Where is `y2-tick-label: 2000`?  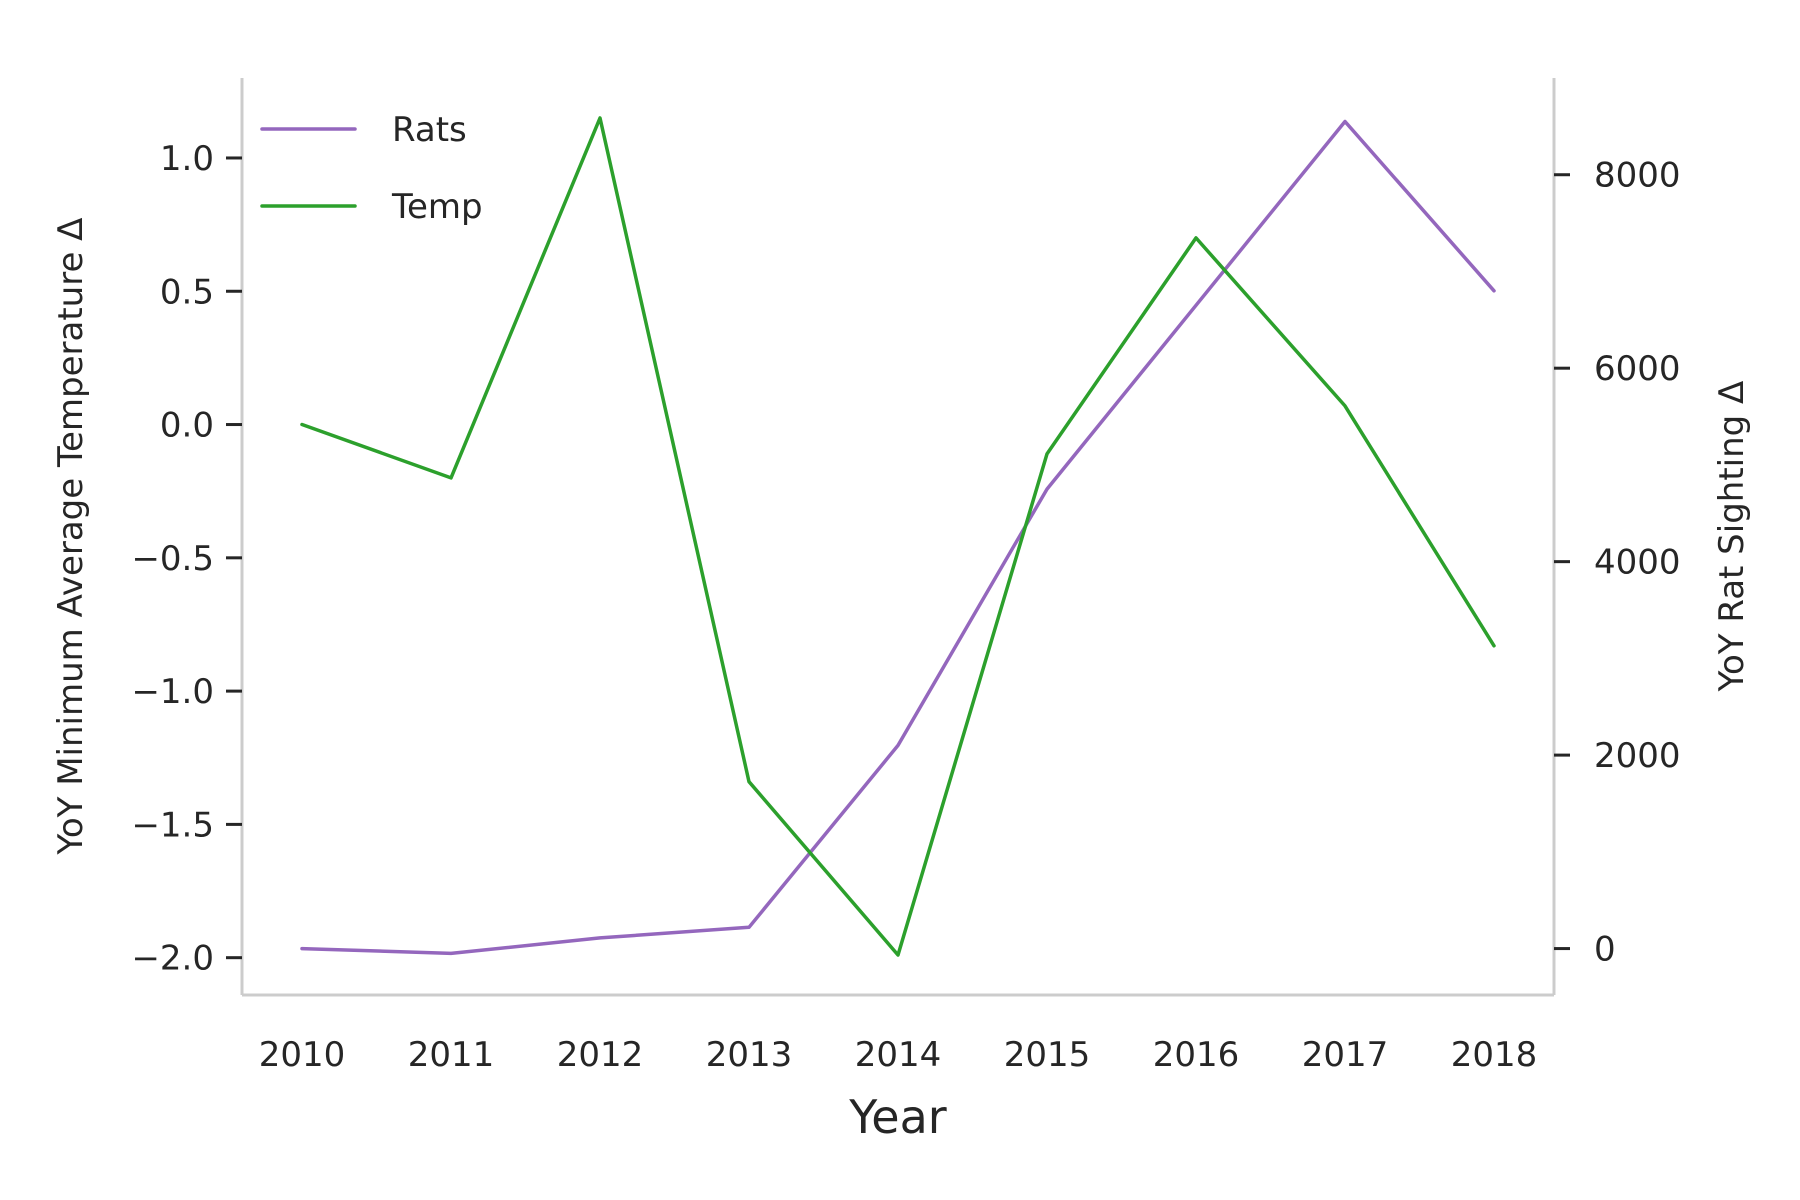 y2-tick-label: 2000 is located at coordinates (1637, 756).